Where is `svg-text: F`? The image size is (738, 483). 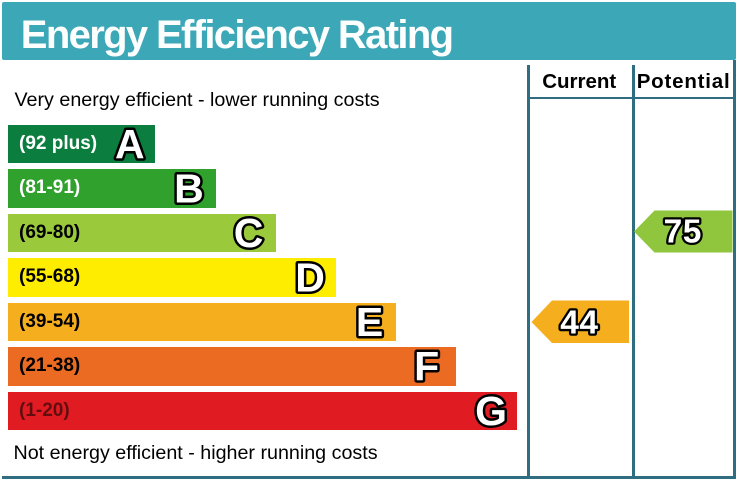
svg-text: F is located at coordinates (426, 366).